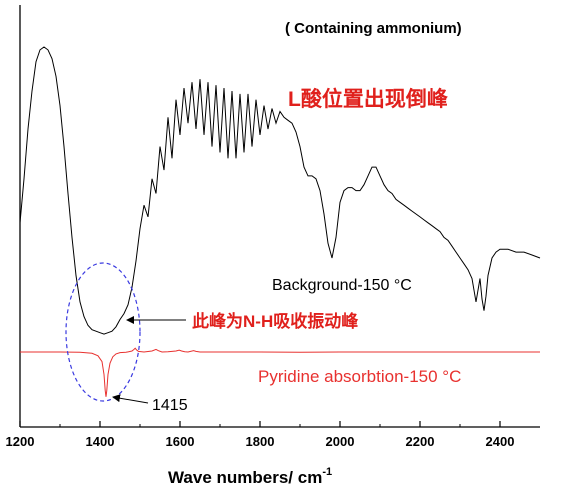  What do you see at coordinates (103, 332) in the screenshot?
I see `highlight-ellipse` at bounding box center [103, 332].